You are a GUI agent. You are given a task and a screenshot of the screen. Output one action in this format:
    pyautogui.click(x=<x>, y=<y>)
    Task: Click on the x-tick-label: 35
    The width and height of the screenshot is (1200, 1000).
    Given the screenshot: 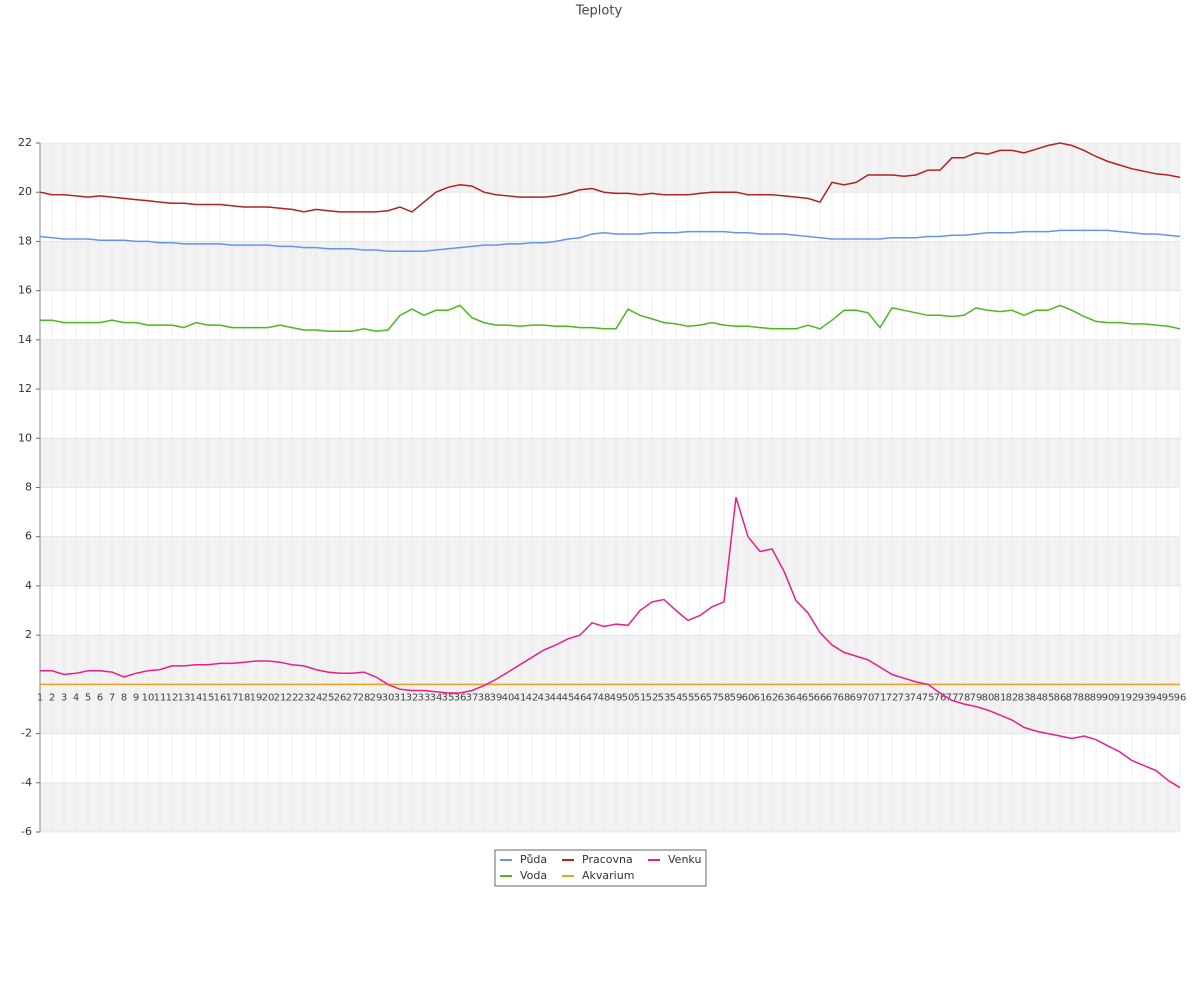 What is the action you would take?
    pyautogui.click(x=448, y=697)
    